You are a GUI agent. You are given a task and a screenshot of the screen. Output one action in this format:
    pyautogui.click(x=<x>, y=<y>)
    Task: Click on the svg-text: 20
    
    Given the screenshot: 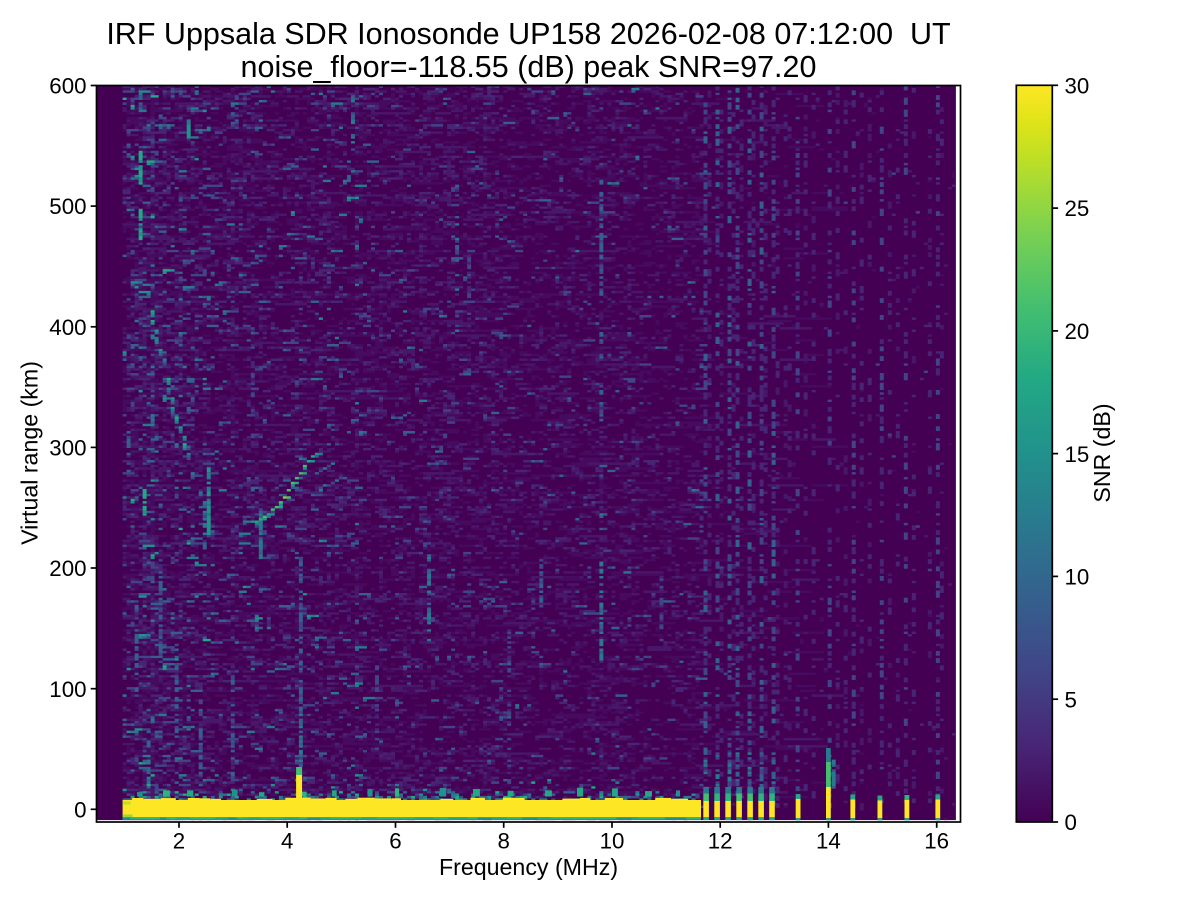 What is the action you would take?
    pyautogui.click(x=1077, y=331)
    